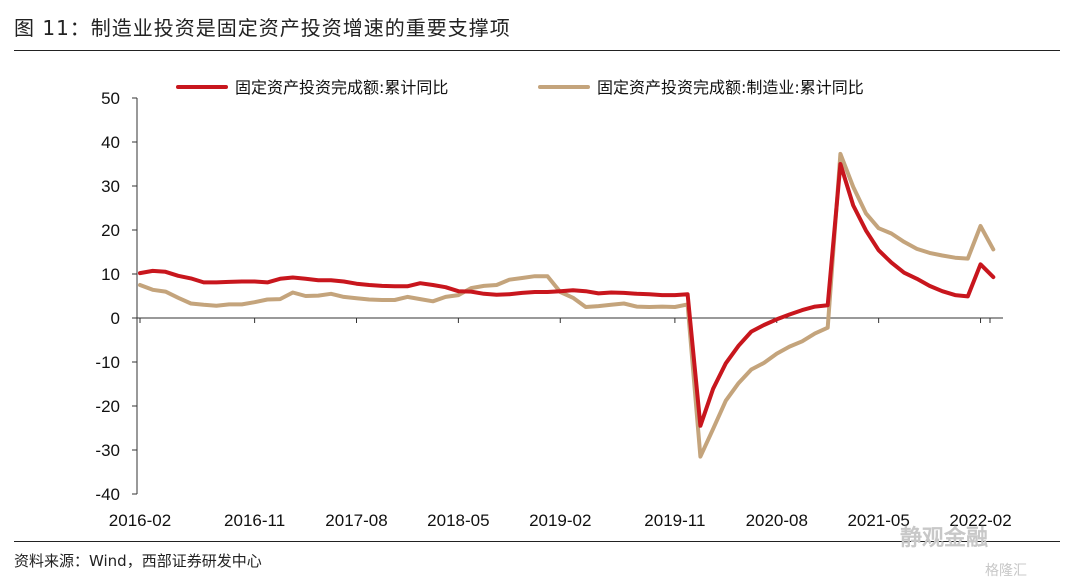 The image size is (1080, 583). I want to click on x-tick-label: 2021-05, so click(878, 520).